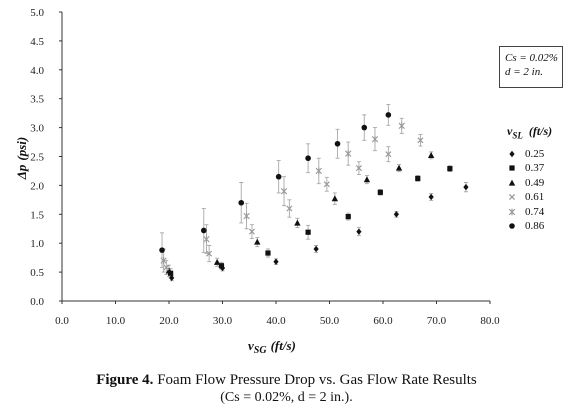  What do you see at coordinates (535, 226) in the screenshot?
I see `legend-label: 0.86` at bounding box center [535, 226].